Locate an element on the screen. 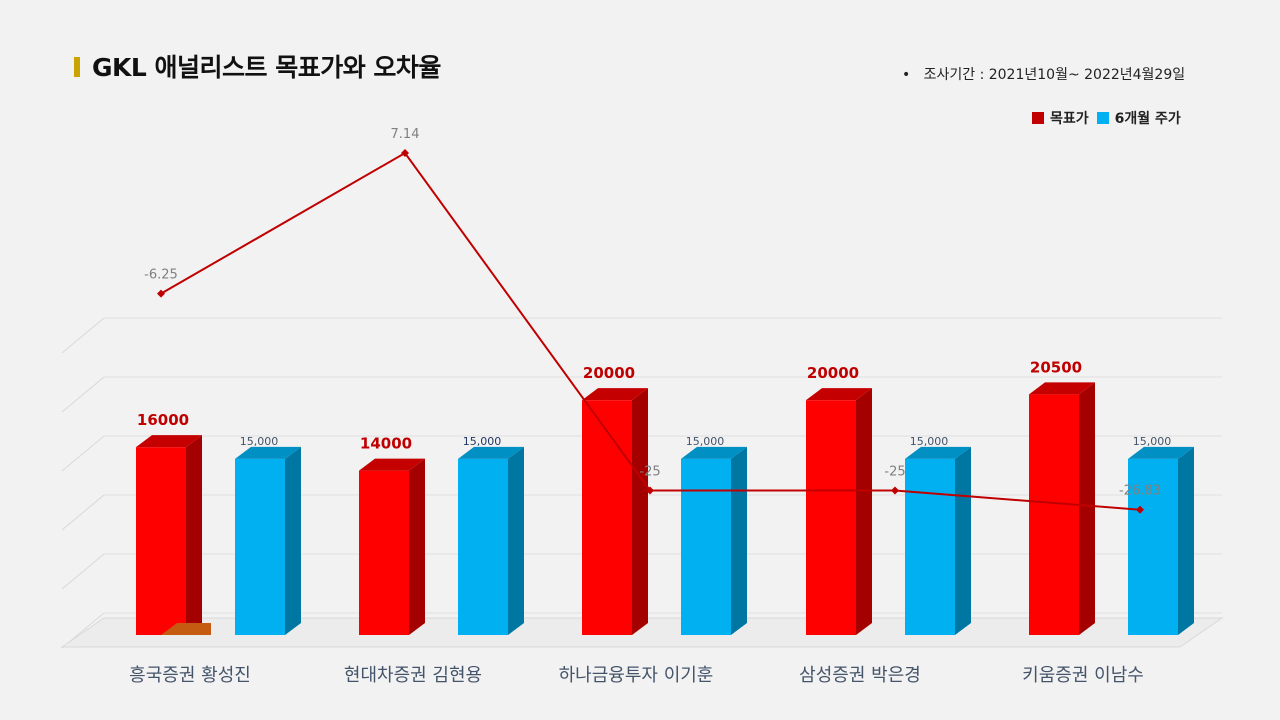 This screenshot has width=1280, height=720. legend-swatch-six-month-price is located at coordinates (1102, 118).